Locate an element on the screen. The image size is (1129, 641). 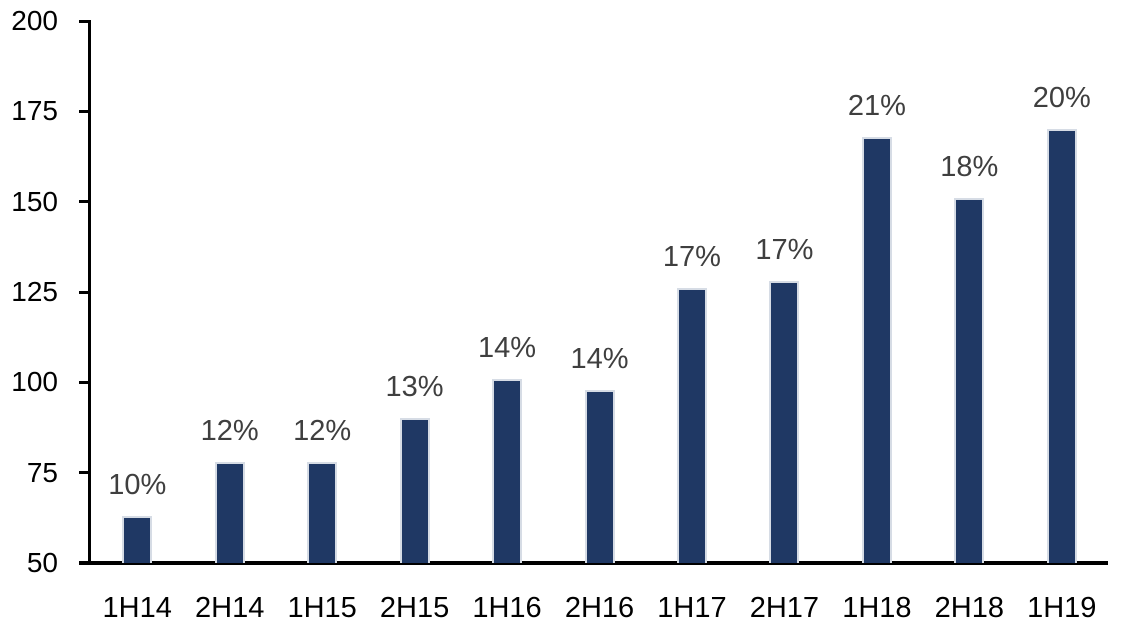
bar-2H17 is located at coordinates (784, 422).